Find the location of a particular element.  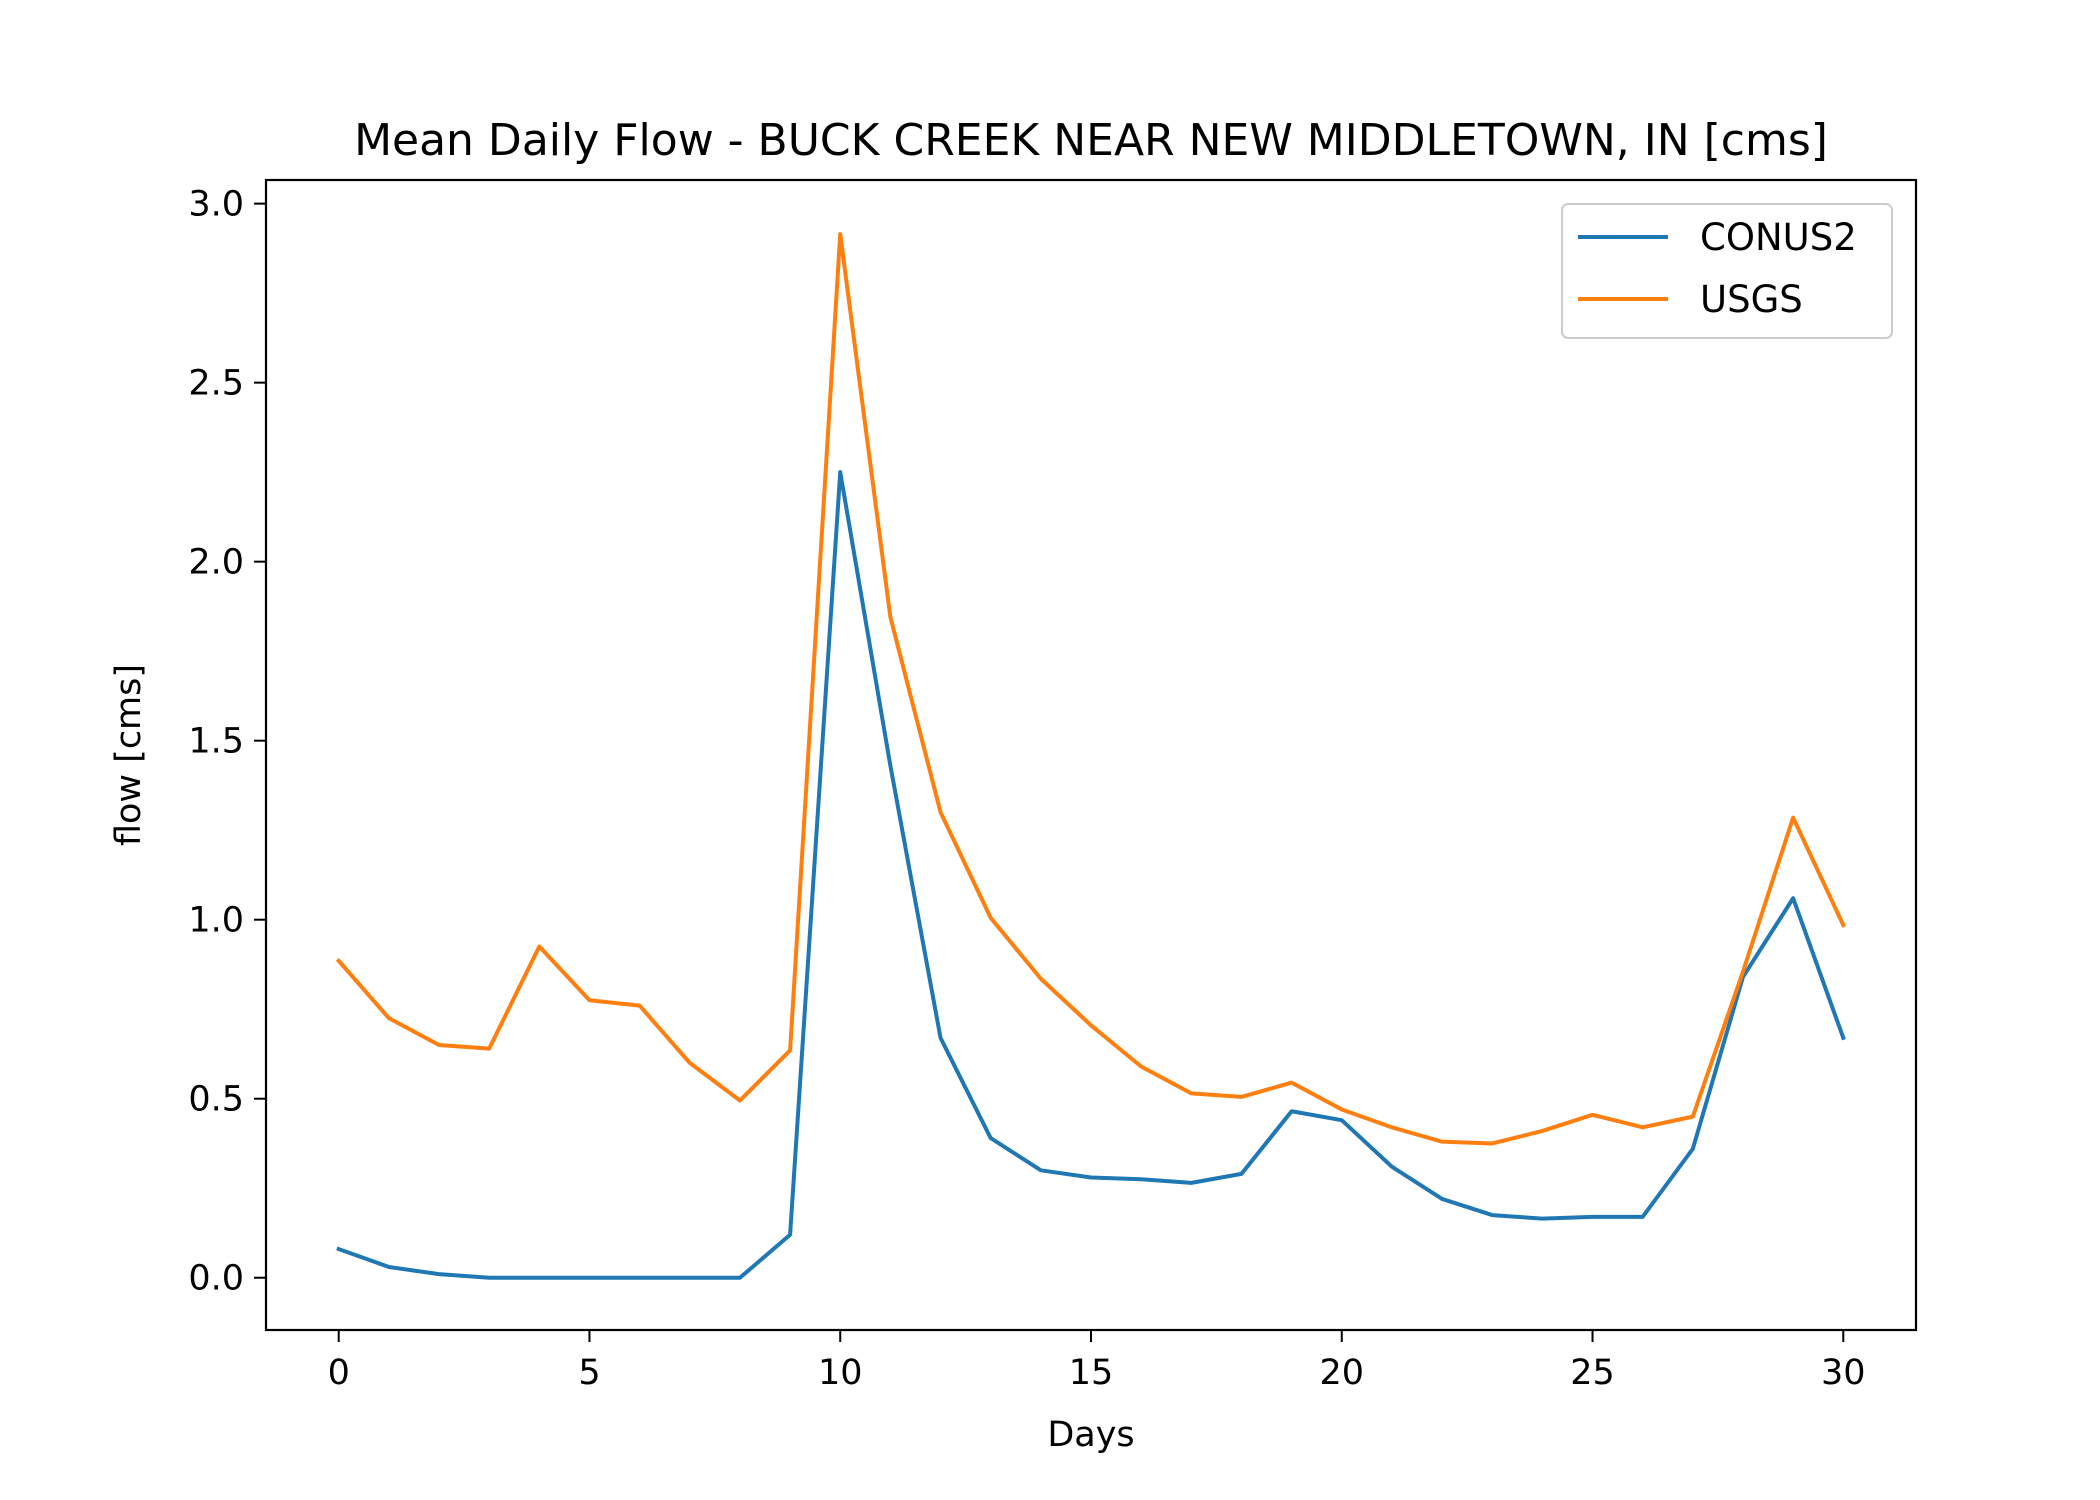

y-axis-label: flow [cms] is located at coordinates (129, 755).